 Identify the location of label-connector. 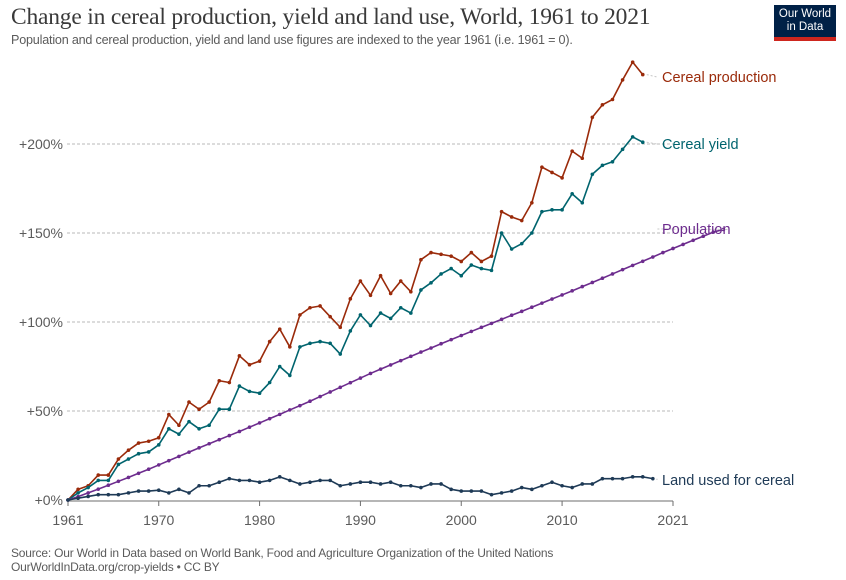
(652, 76).